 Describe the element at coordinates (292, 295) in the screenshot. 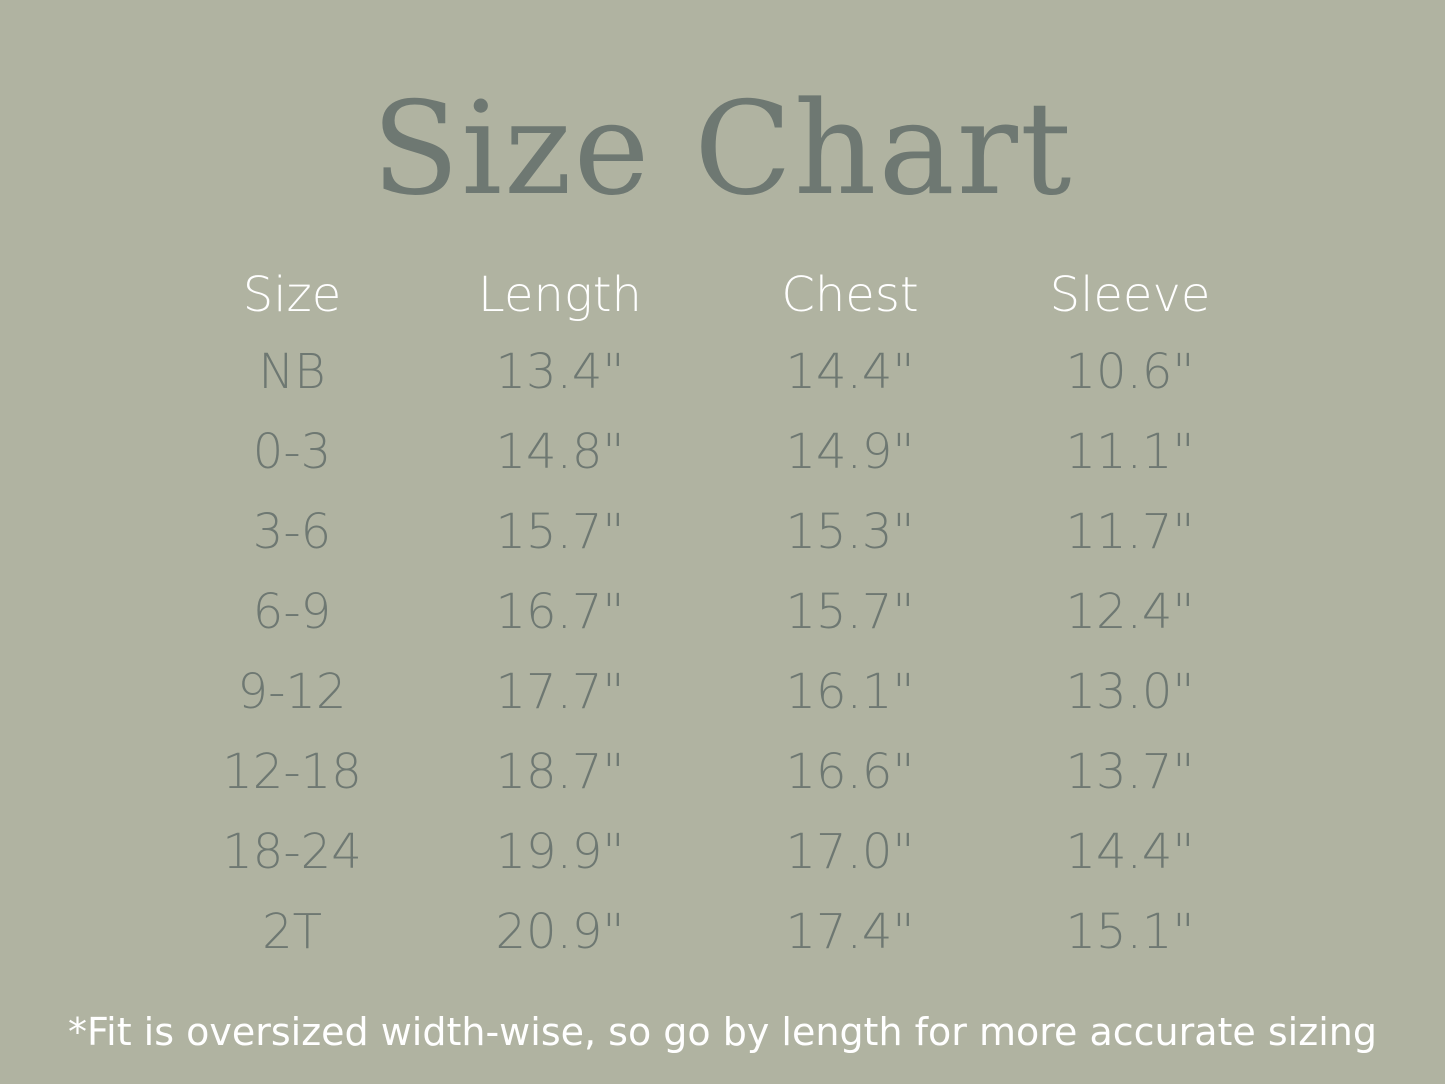

I see `header-size: Size` at that location.